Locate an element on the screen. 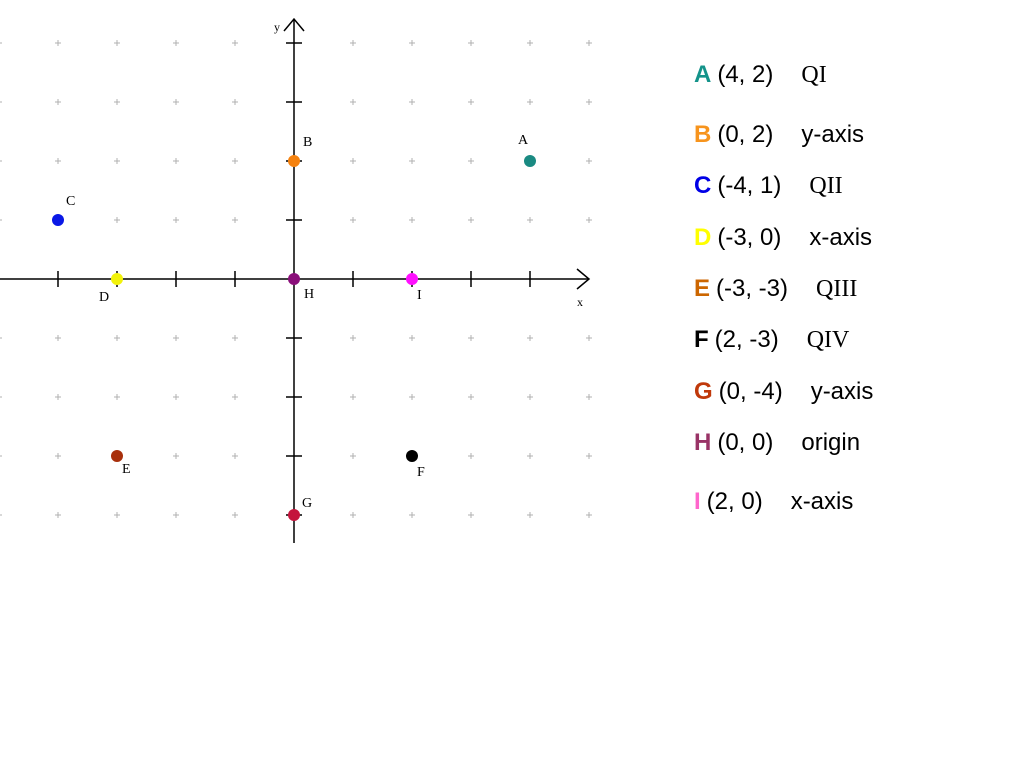 This screenshot has height=768, width=1024. legend-location: x-axis is located at coordinates (822, 501).